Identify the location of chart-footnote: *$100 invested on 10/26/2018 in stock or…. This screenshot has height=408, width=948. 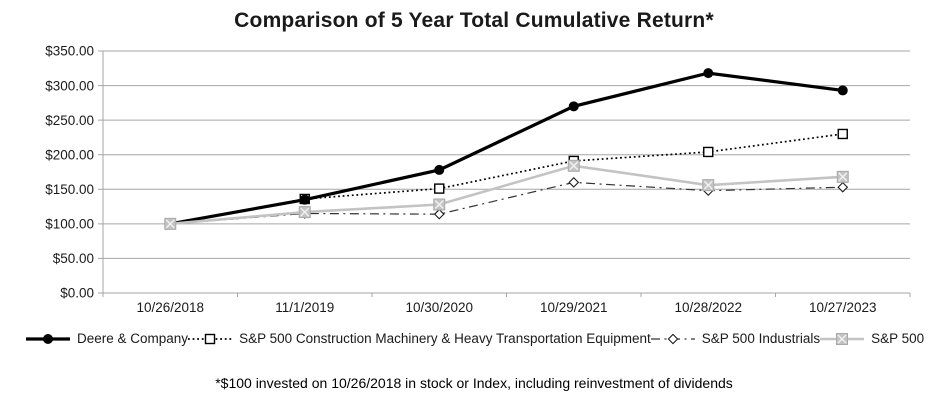
(474, 383).